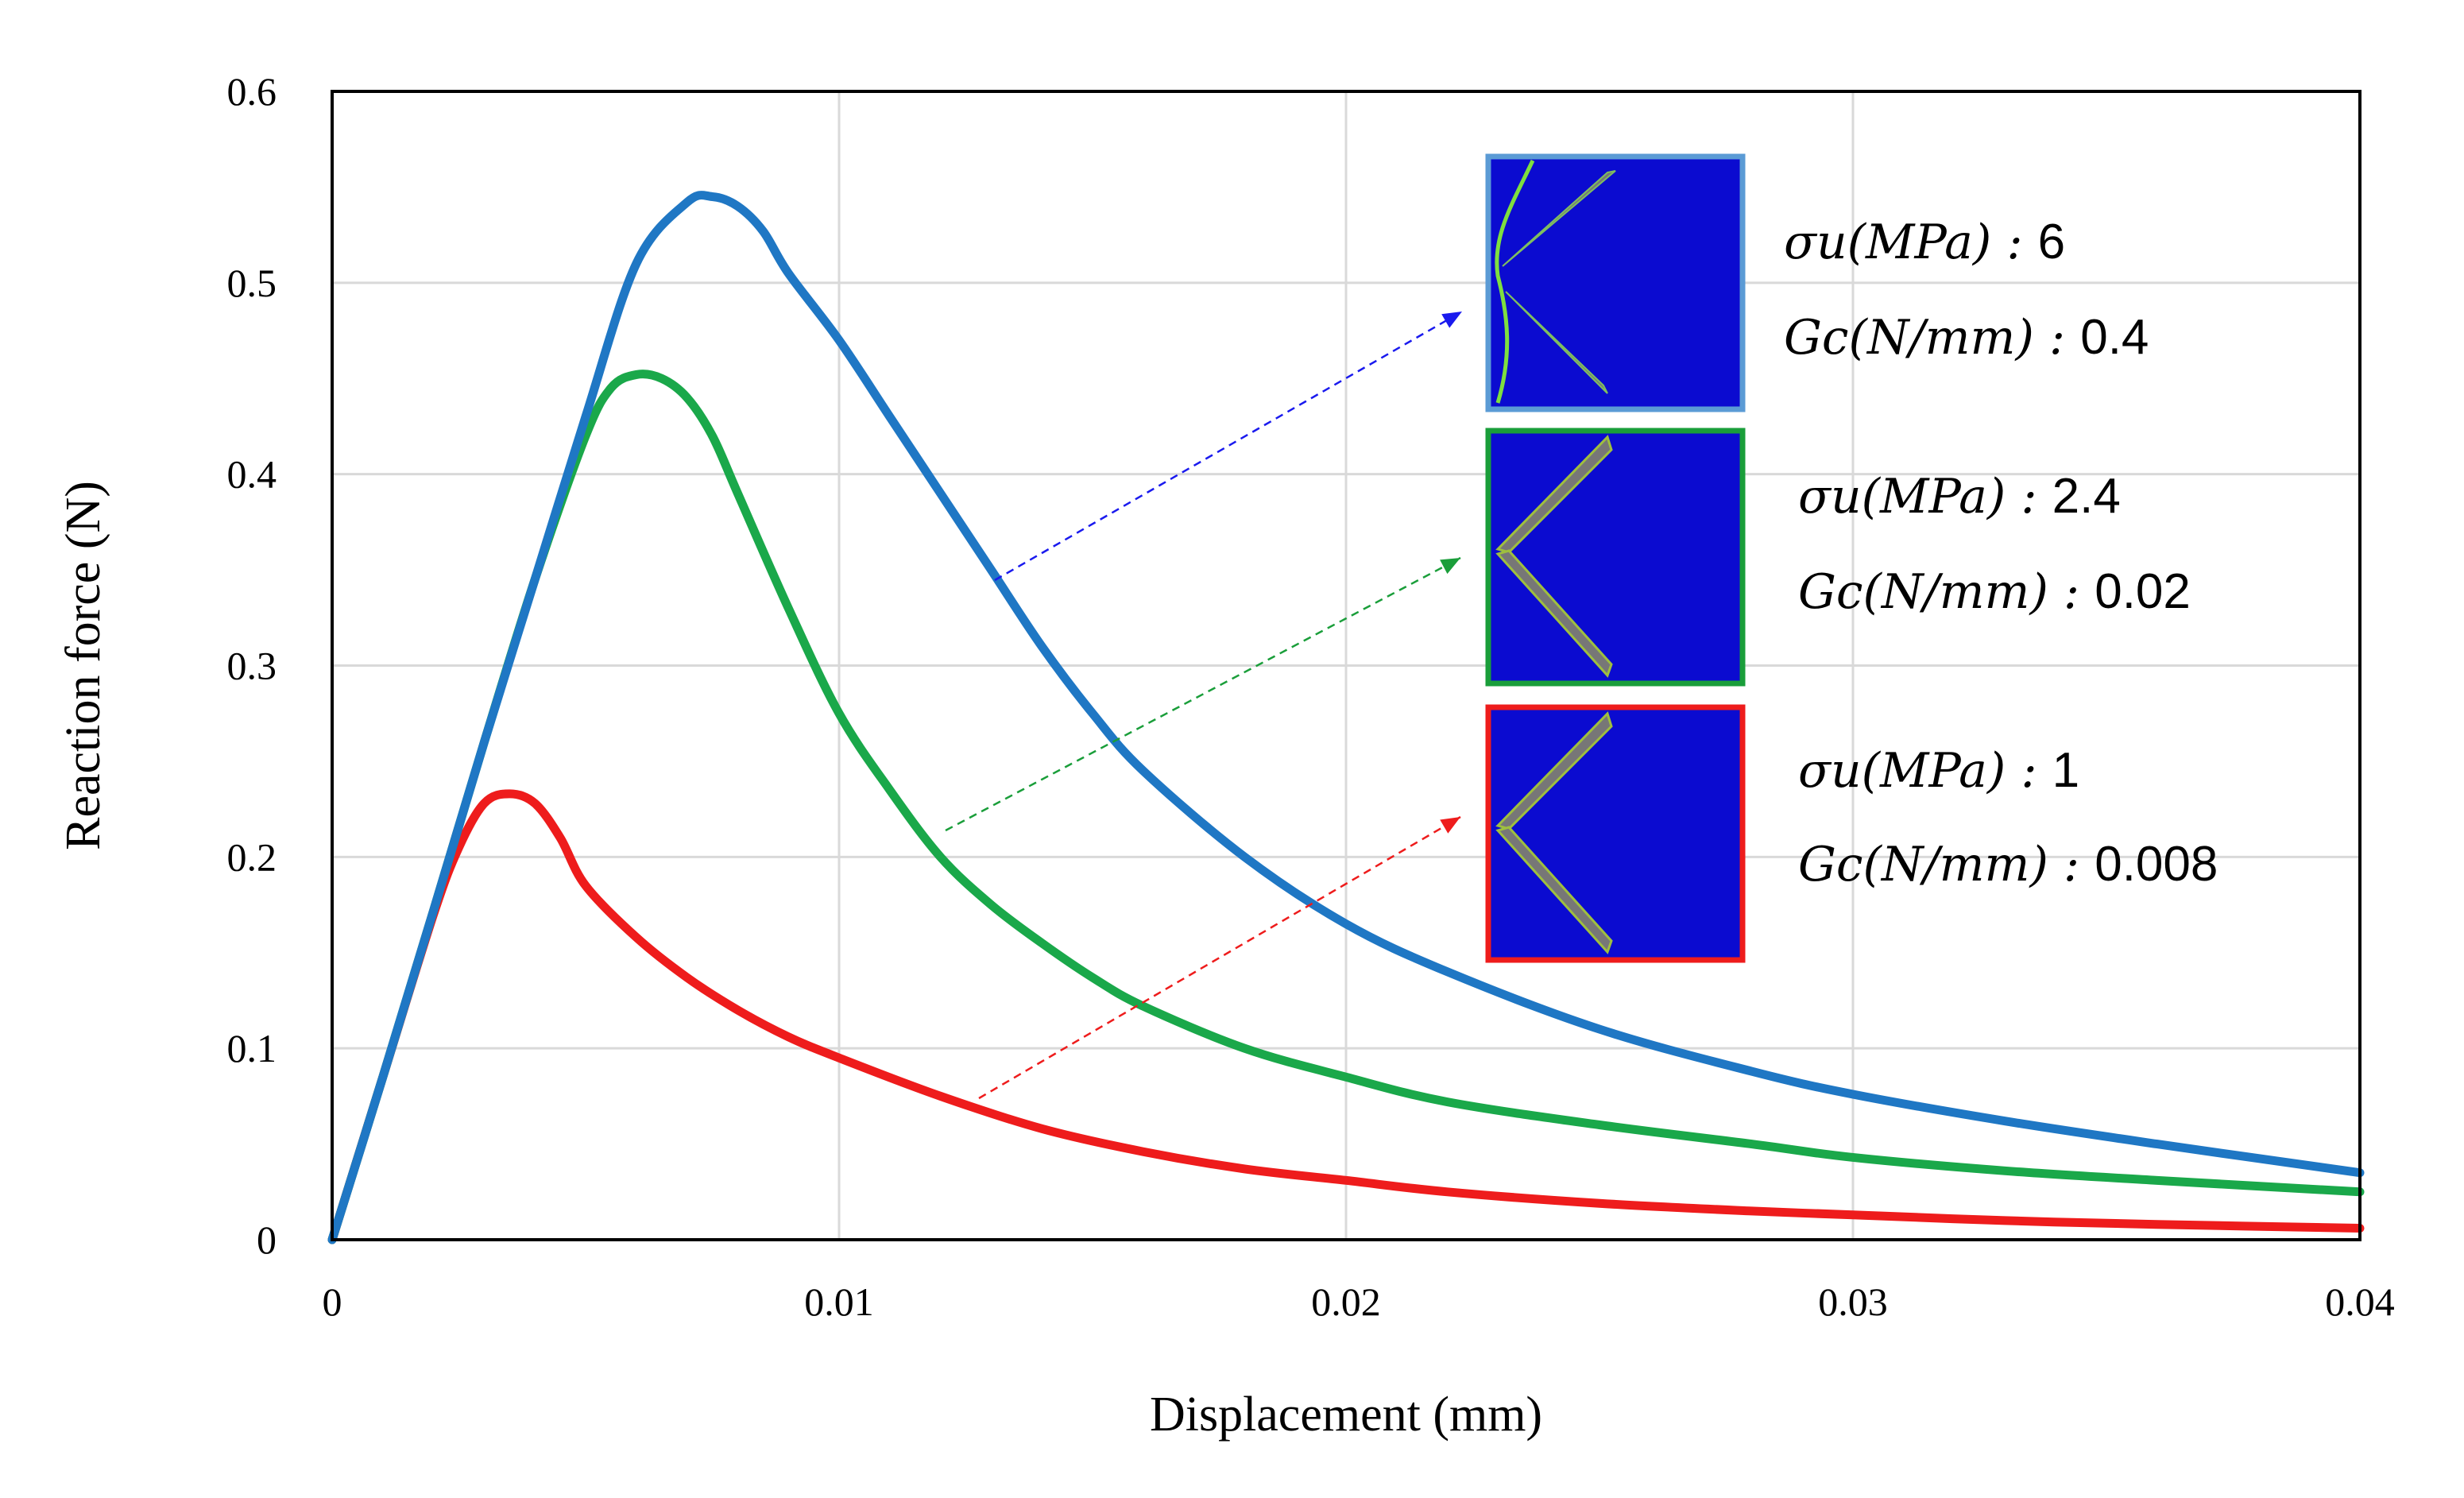  I want to click on y-tick-label: 0.4, so click(252, 474).